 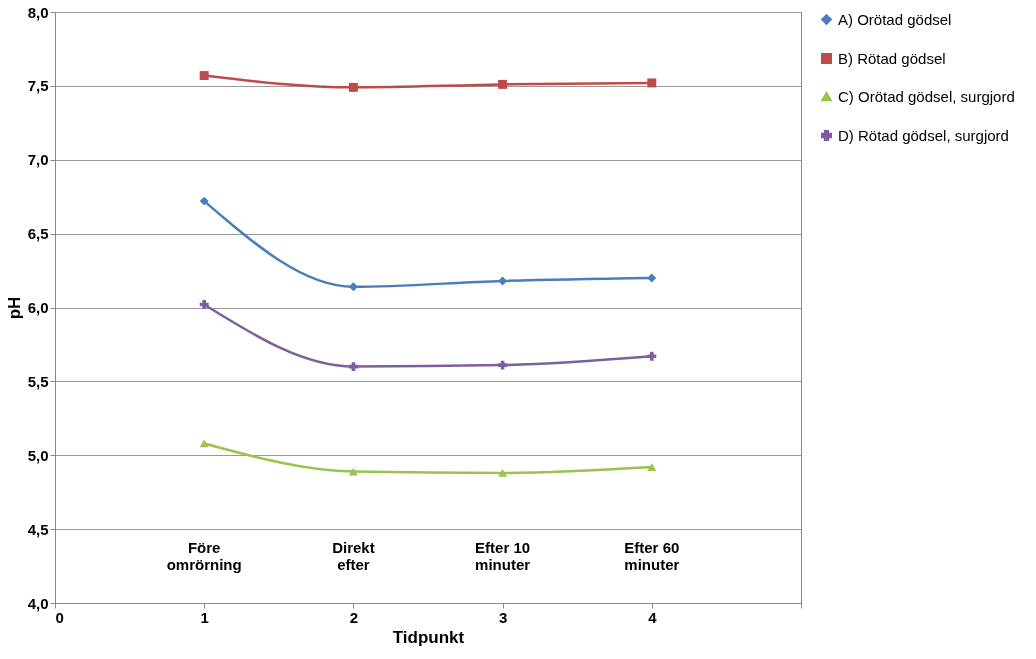 What do you see at coordinates (503, 617) in the screenshot?
I see `x-tick-label: 3` at bounding box center [503, 617].